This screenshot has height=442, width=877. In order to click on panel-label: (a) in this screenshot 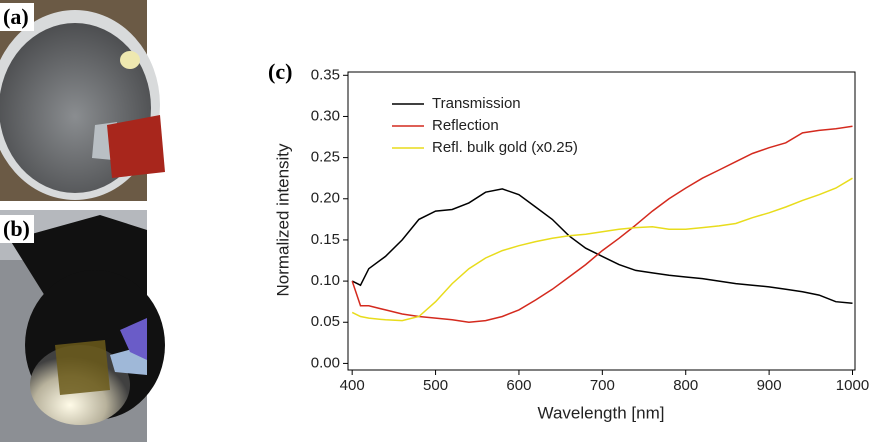, I will do `click(16, 16)`.